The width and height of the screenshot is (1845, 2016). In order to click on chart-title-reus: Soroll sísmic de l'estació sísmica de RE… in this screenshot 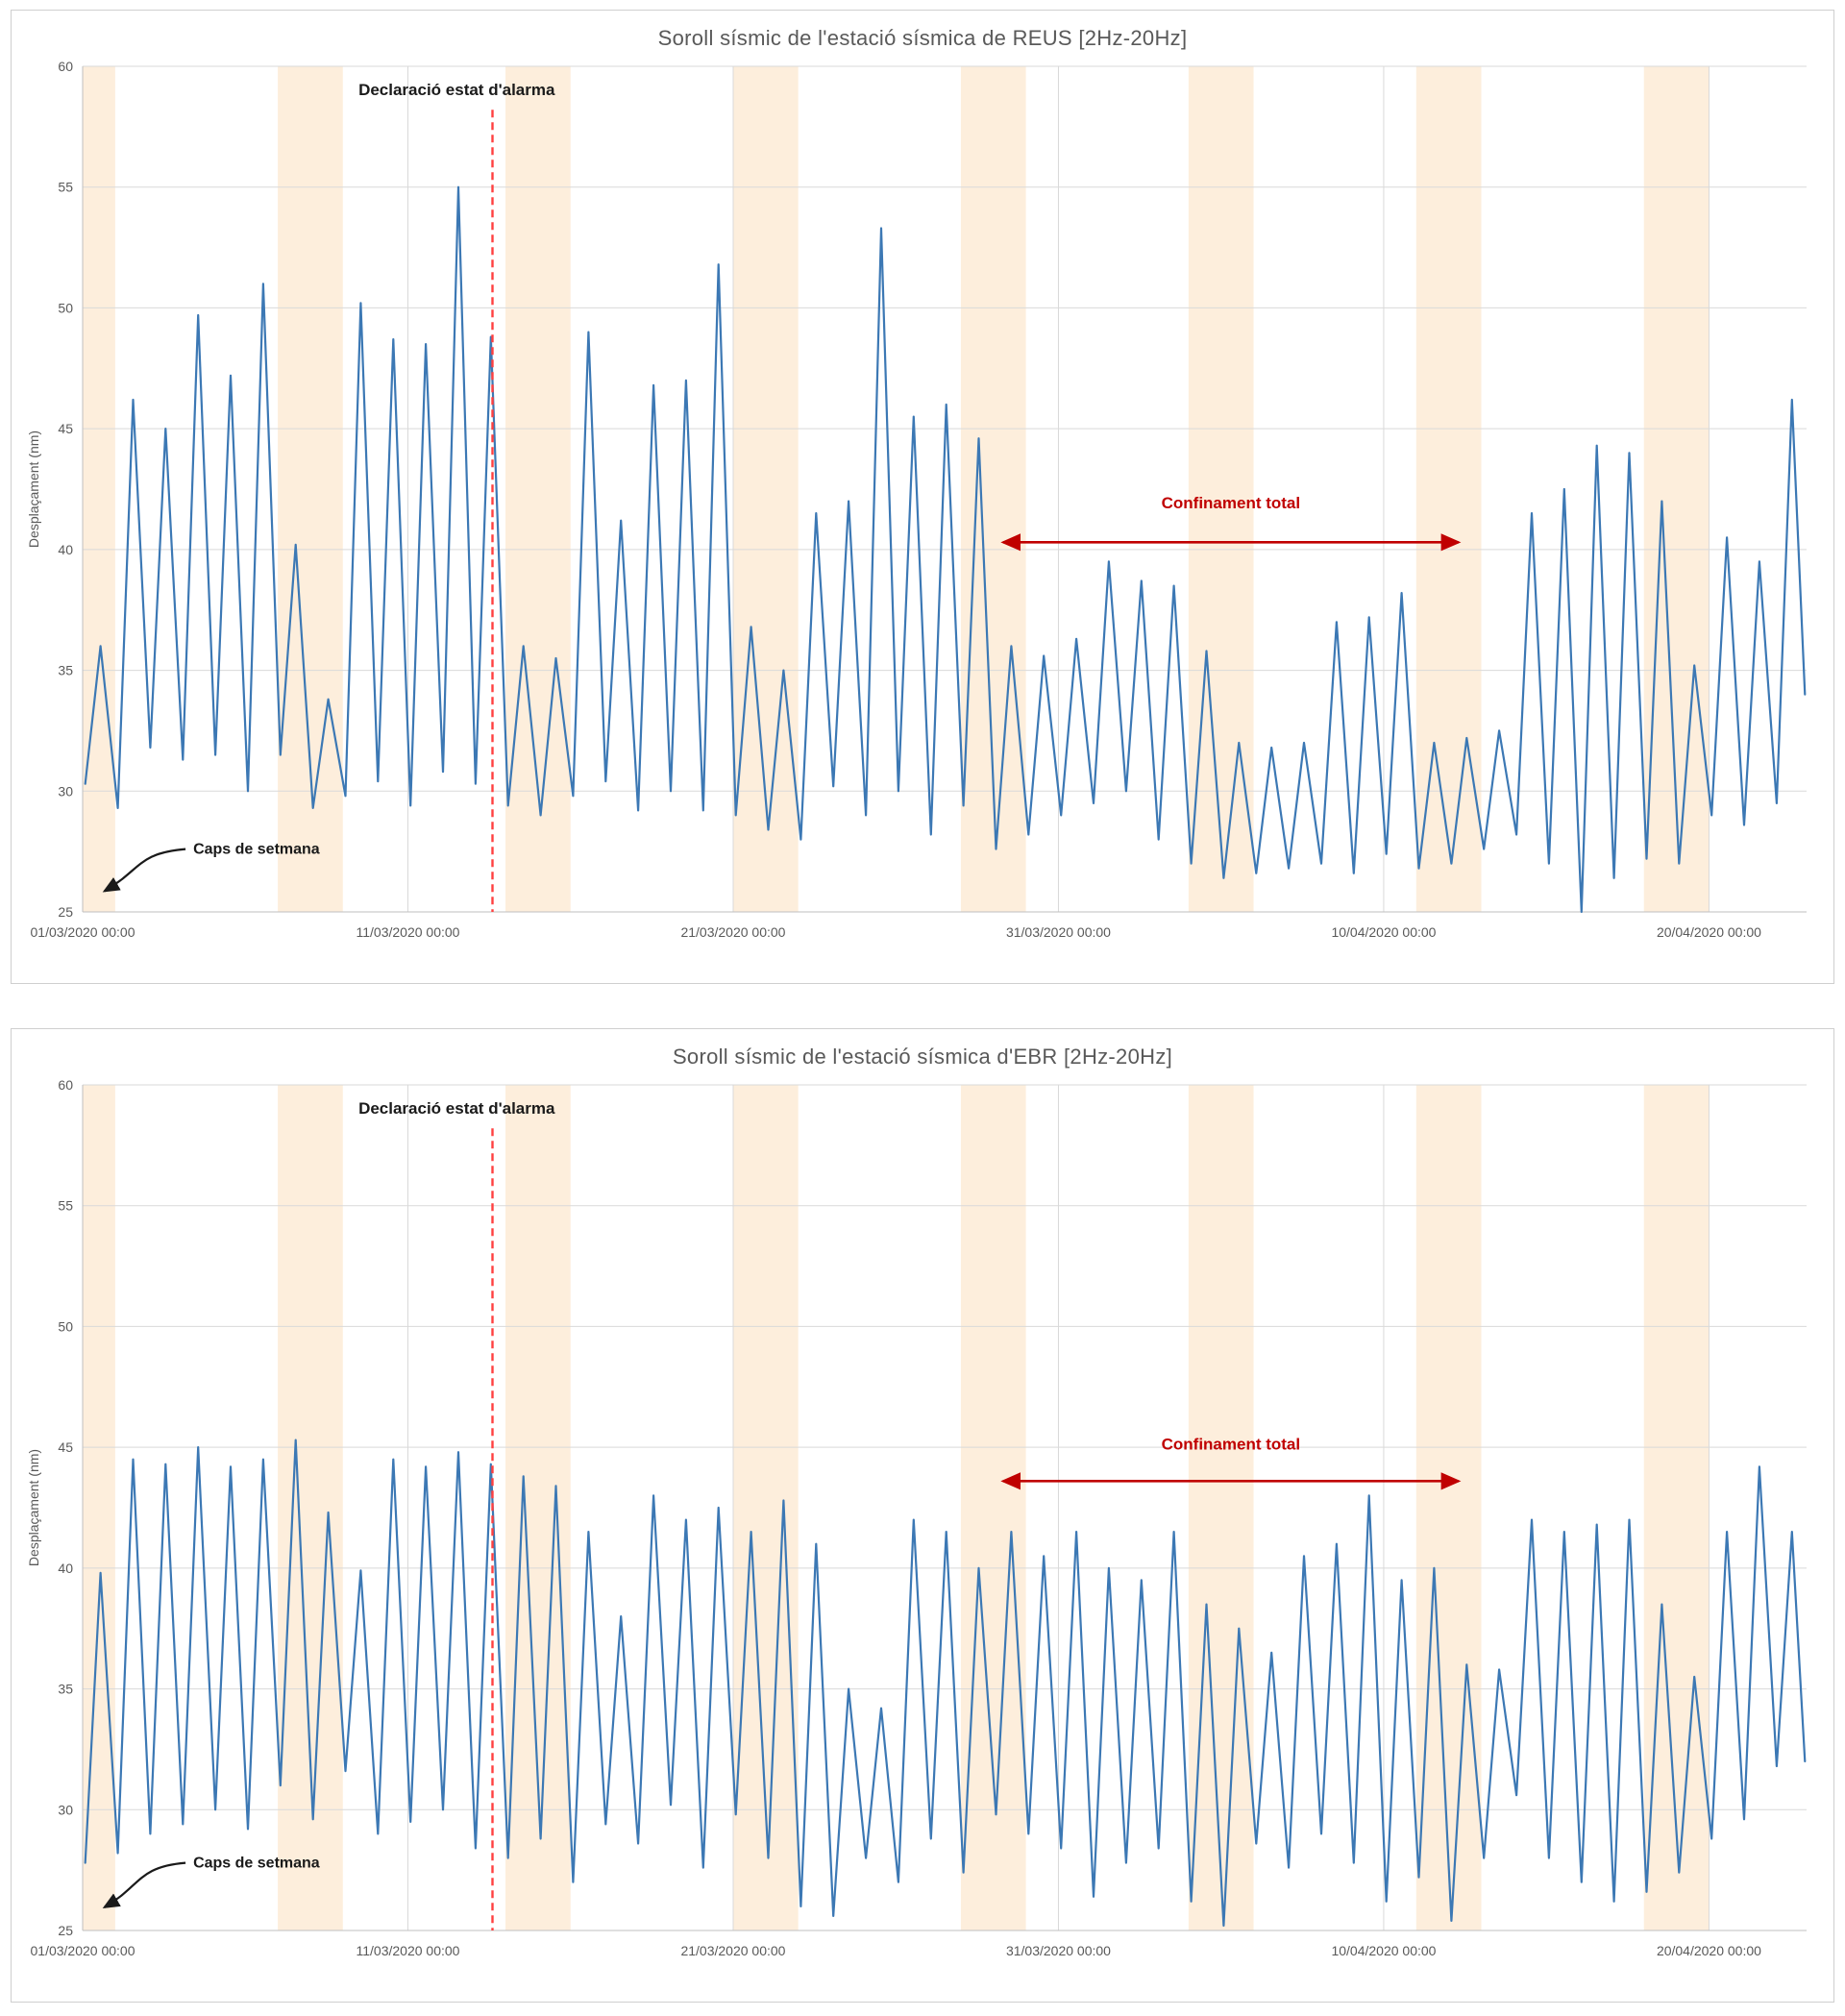, I will do `click(923, 38)`.